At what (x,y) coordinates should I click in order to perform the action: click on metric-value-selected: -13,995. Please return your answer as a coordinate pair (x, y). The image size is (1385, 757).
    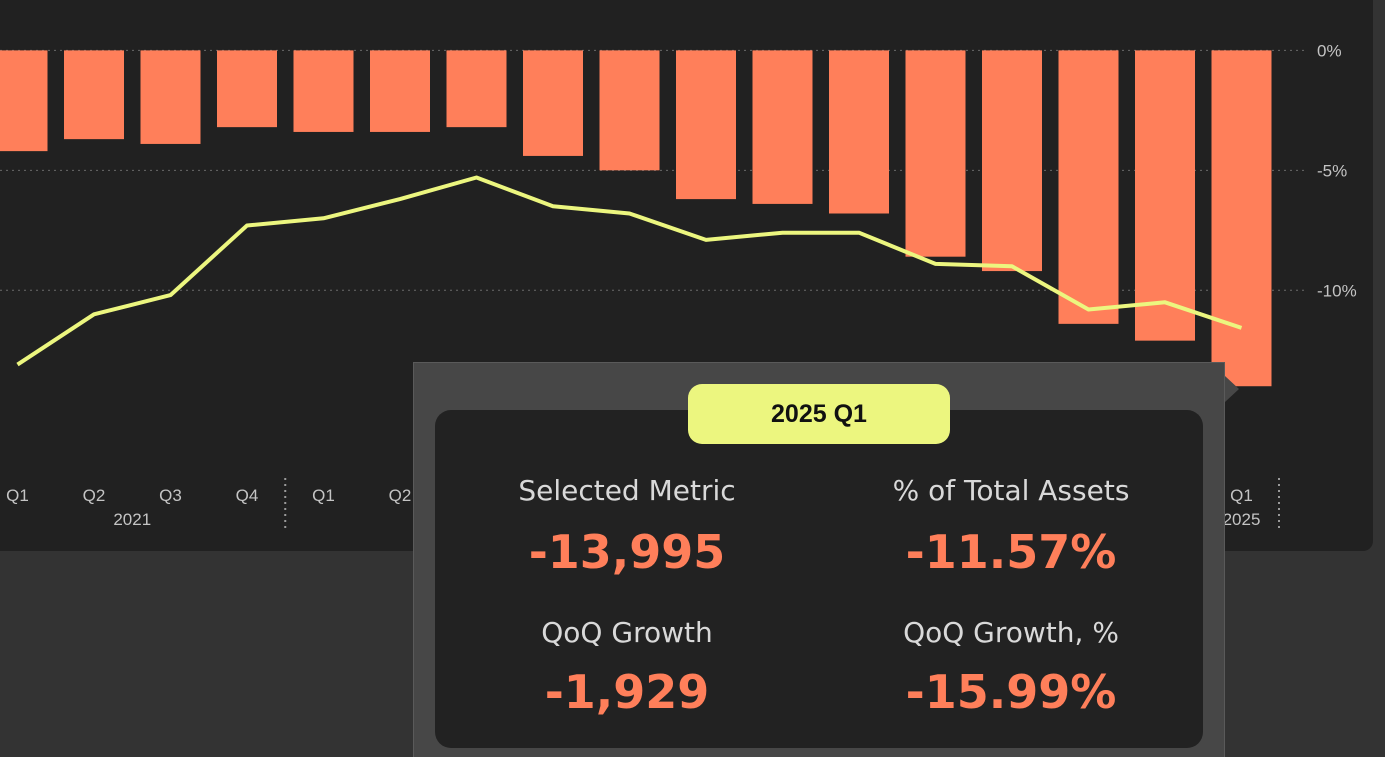
    Looking at the image, I should click on (627, 552).